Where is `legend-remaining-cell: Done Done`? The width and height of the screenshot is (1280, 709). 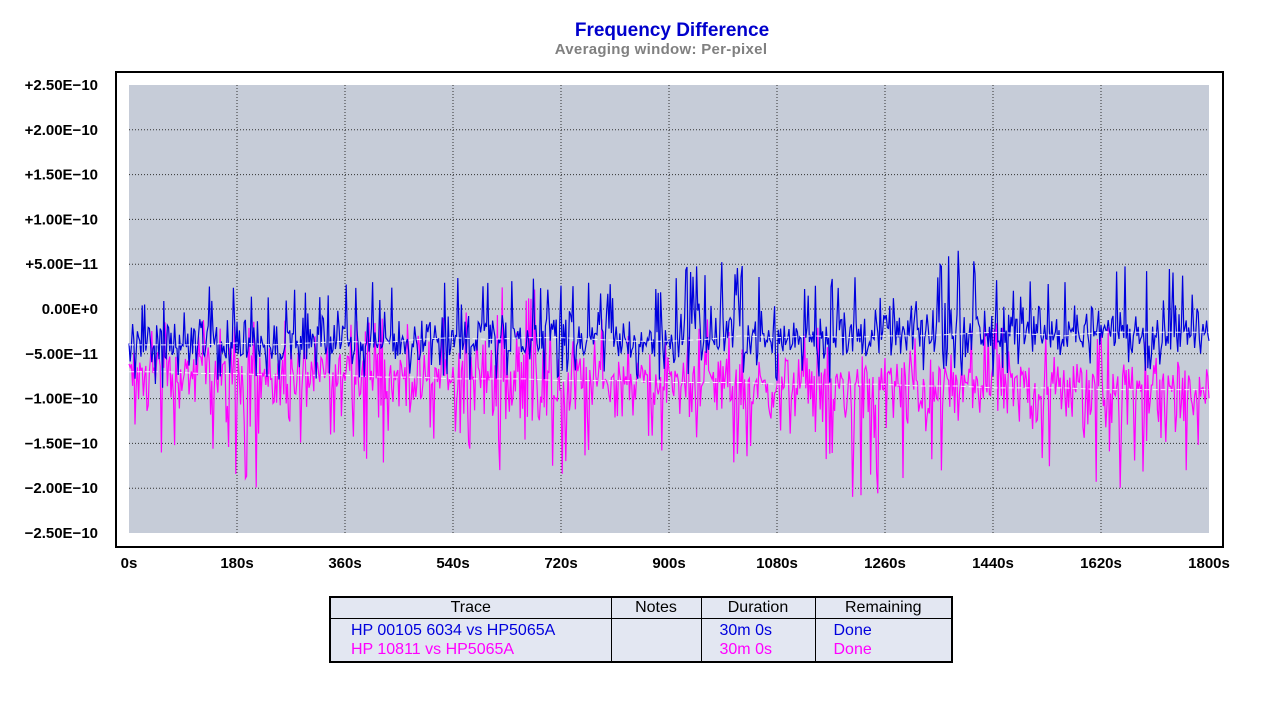
legend-remaining-cell: Done Done is located at coordinates (883, 641).